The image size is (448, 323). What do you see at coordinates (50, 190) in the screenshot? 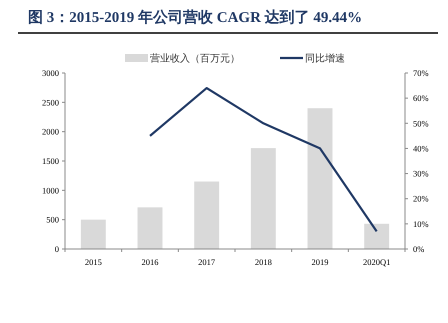
I see `y-tick-label: 1000` at bounding box center [50, 190].